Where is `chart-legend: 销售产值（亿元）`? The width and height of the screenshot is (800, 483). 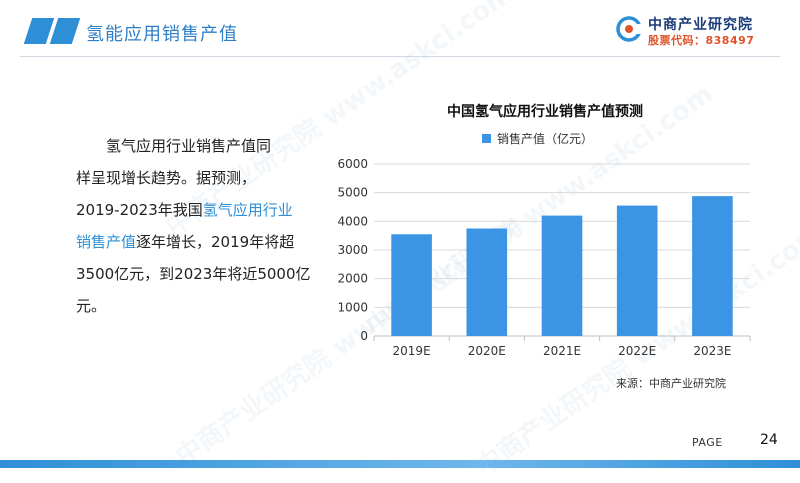 chart-legend: 销售产值（亿元） is located at coordinates (537, 138).